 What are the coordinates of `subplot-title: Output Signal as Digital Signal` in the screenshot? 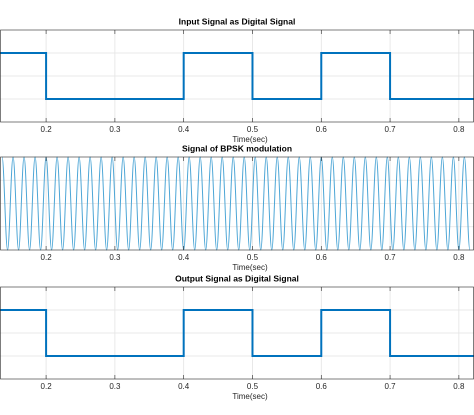 It's located at (237, 278).